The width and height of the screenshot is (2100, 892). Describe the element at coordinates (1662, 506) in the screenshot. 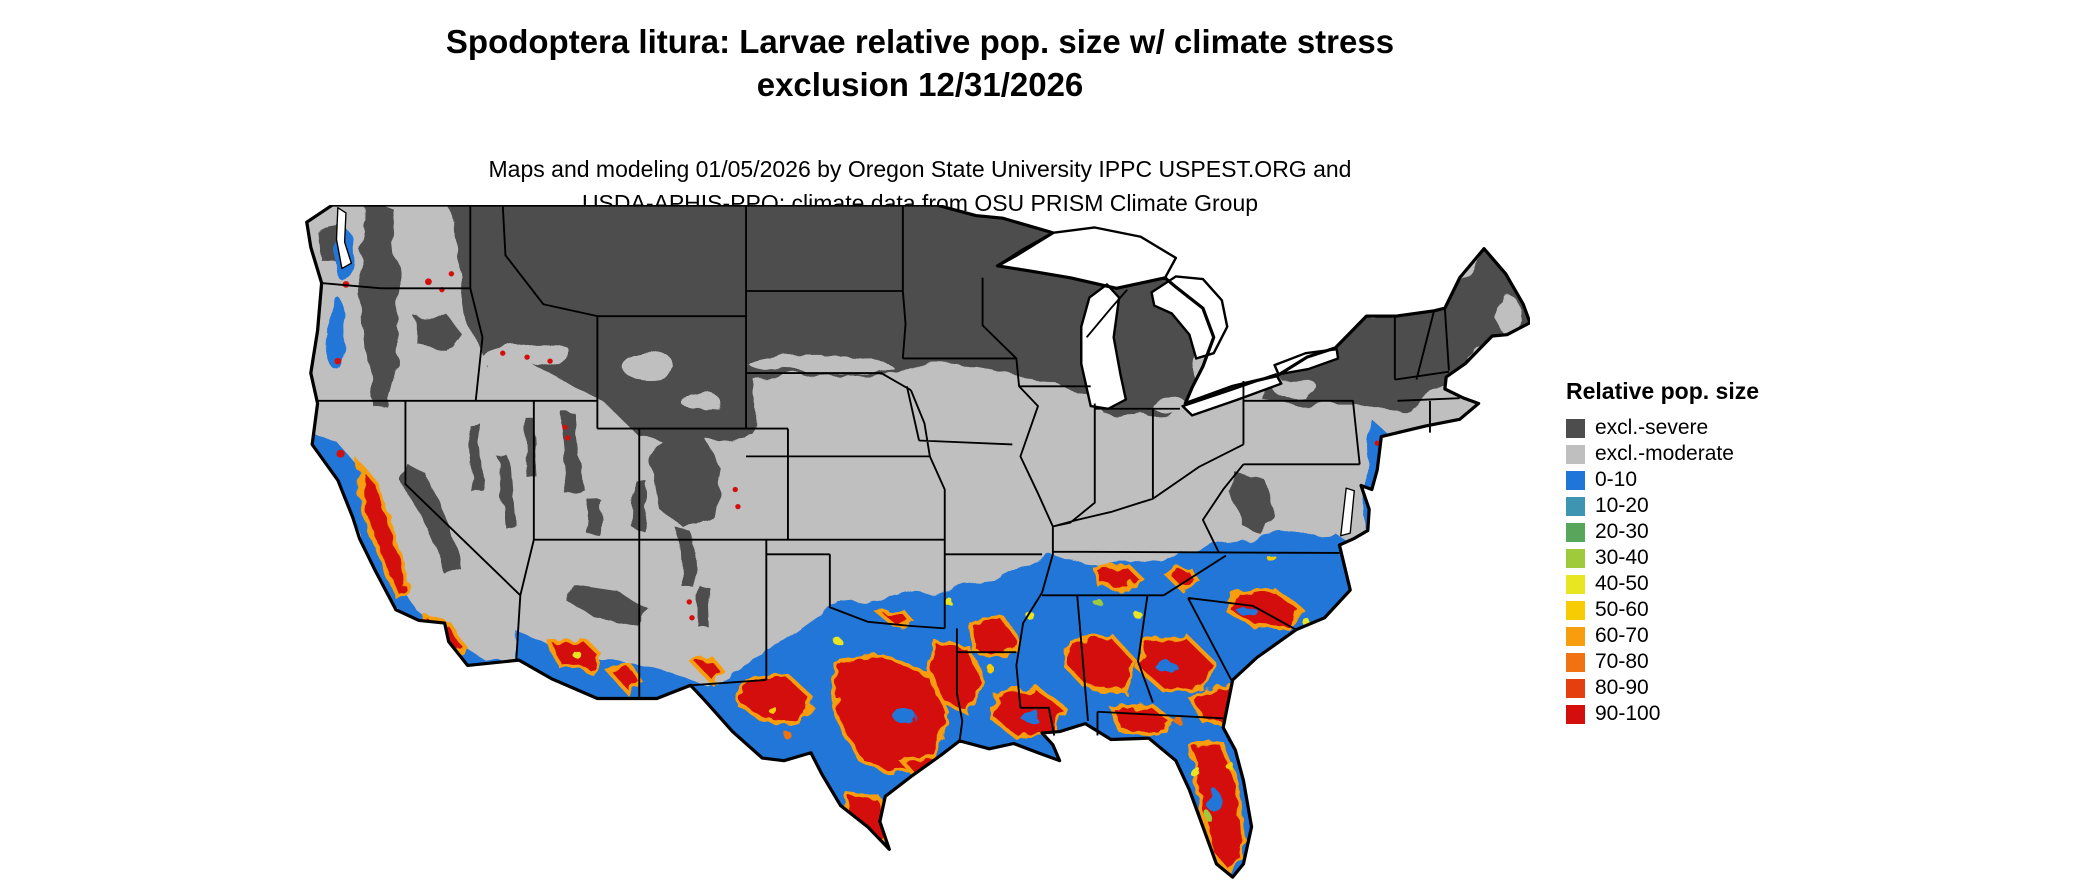

I see `legend-item-b10: 10-20` at that location.